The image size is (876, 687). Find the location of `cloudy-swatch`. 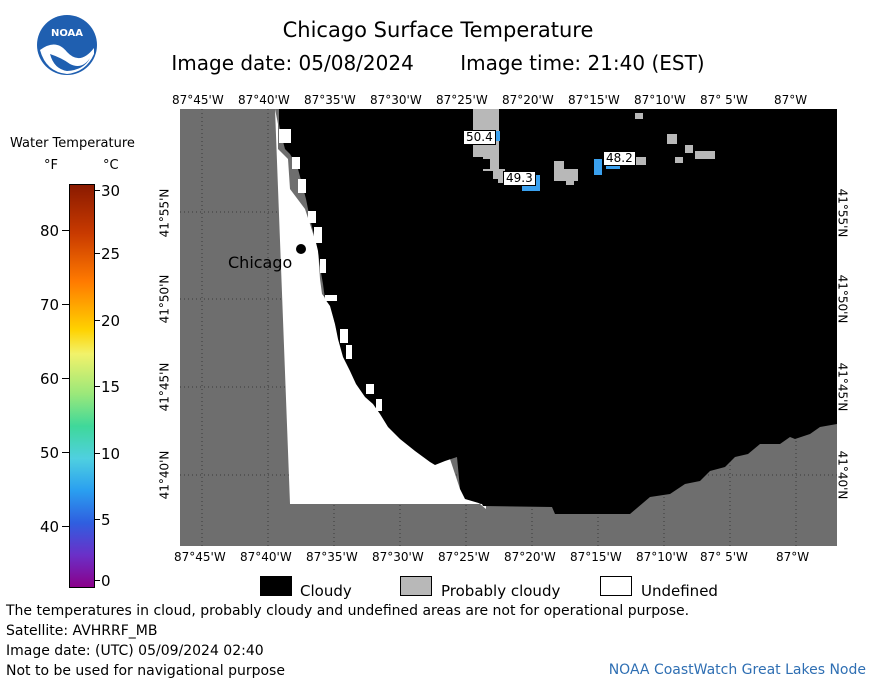

cloudy-swatch is located at coordinates (276, 586).